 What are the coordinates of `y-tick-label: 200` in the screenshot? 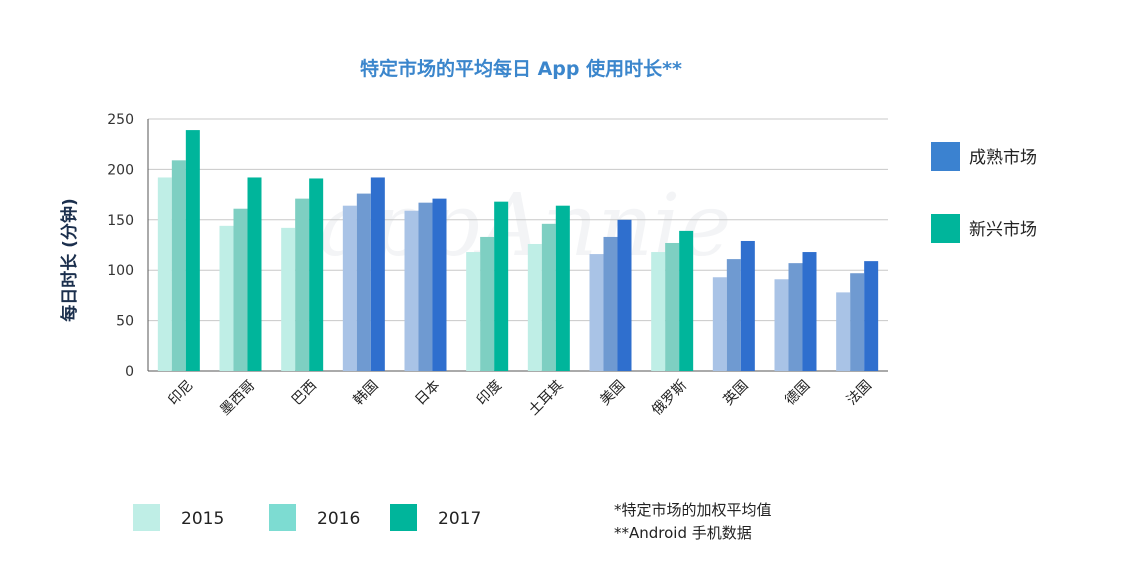 It's located at (120, 170).